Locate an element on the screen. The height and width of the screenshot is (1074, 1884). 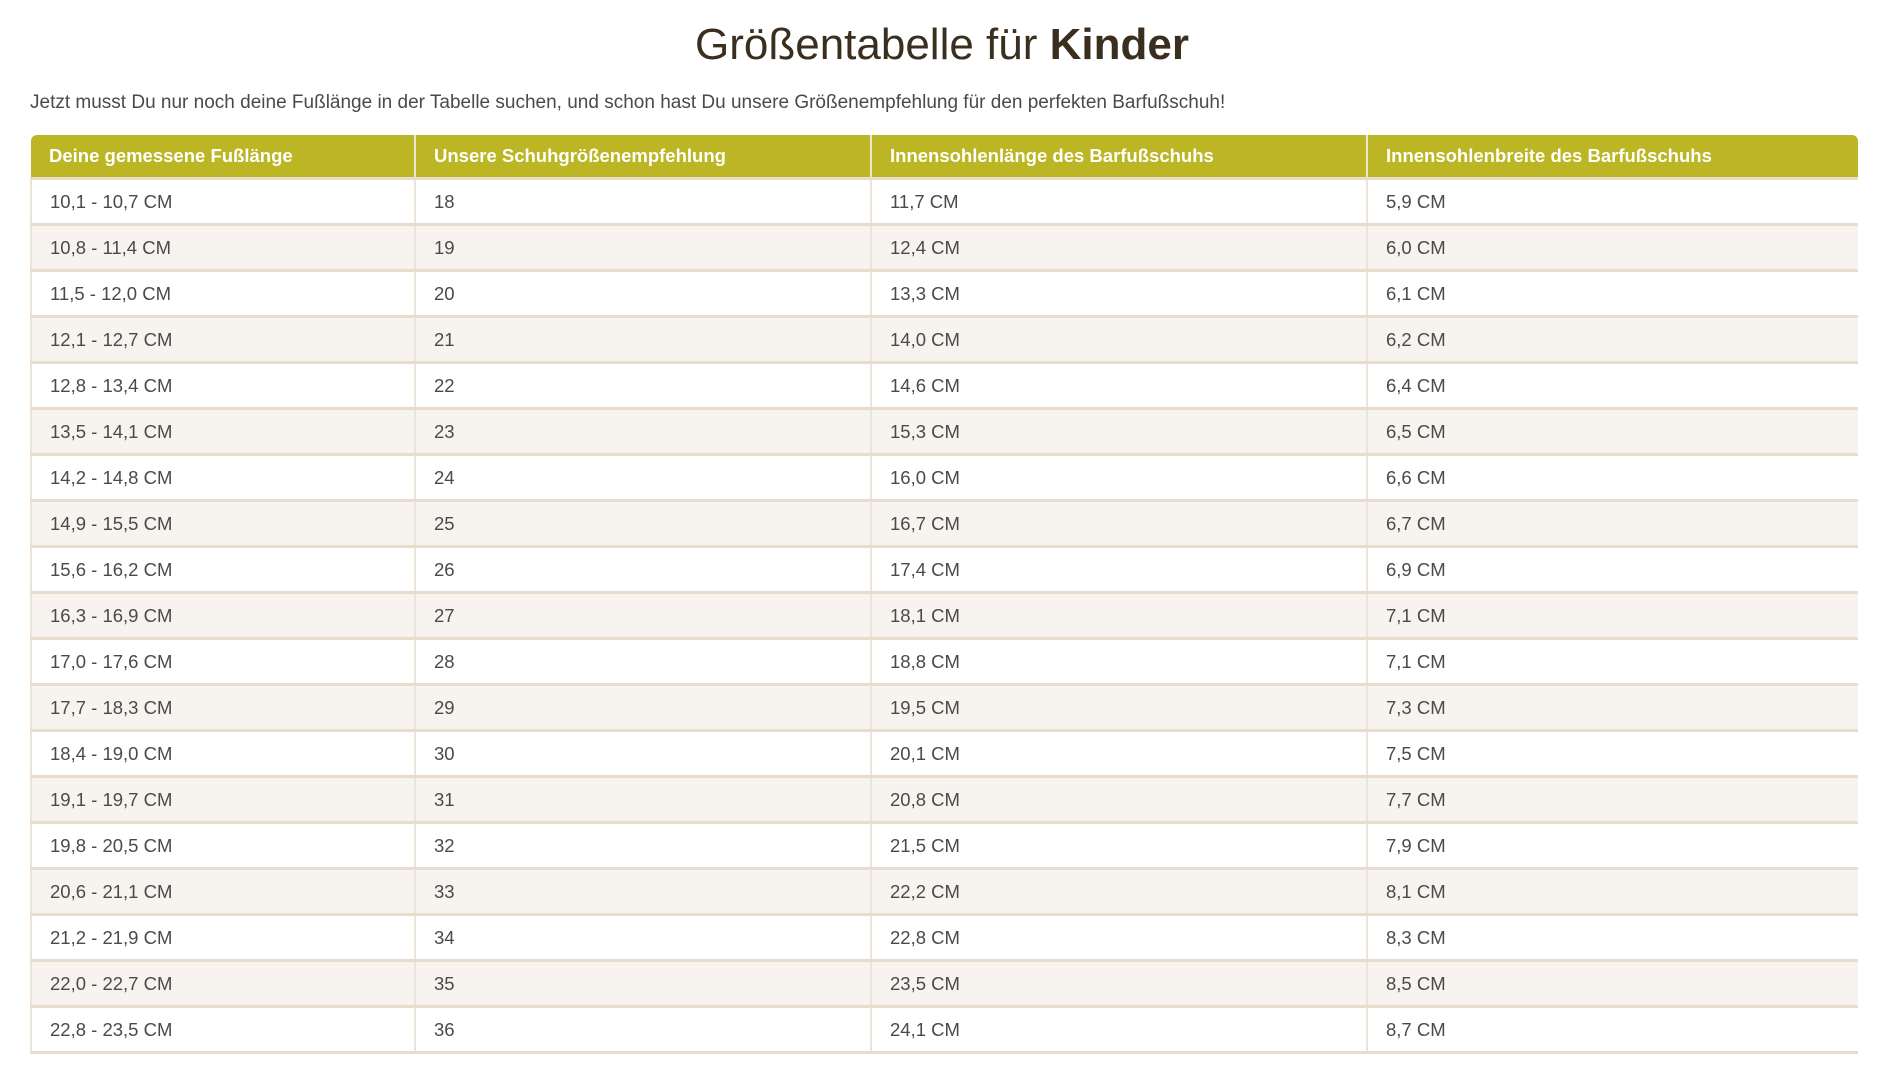
table-cell: 8,5 CM is located at coordinates (1612, 984).